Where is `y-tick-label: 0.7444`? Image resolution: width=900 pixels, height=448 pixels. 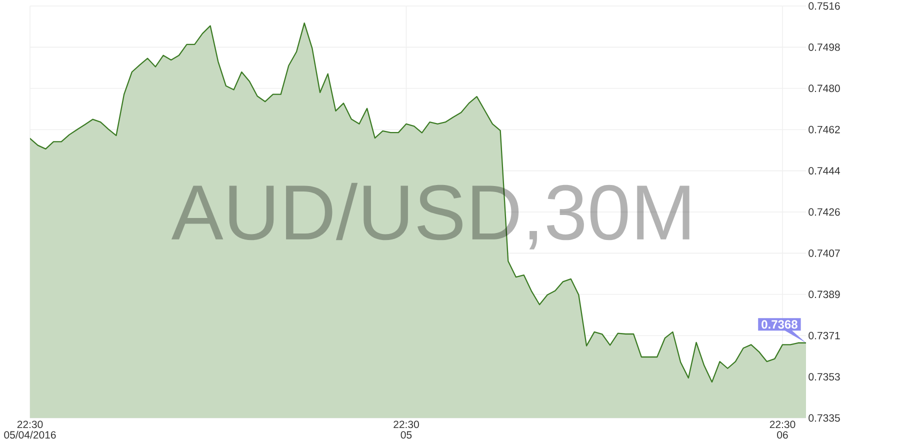 y-tick-label: 0.7444 is located at coordinates (824, 171).